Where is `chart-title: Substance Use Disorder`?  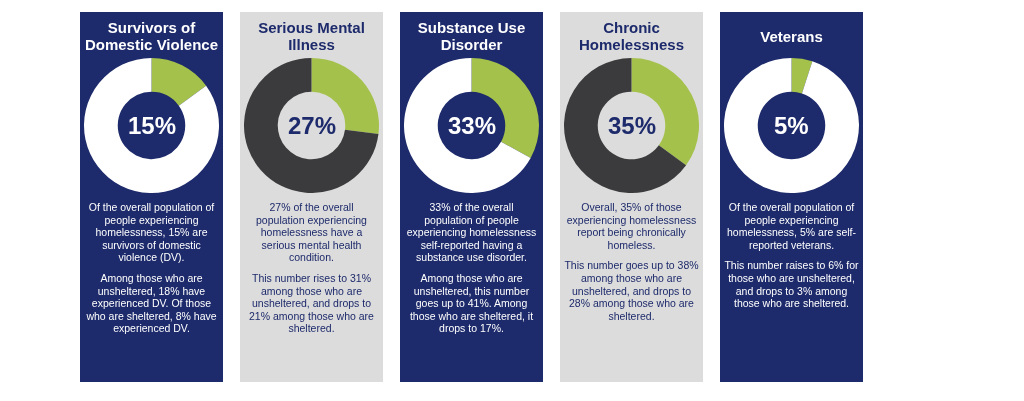
chart-title: Substance Use Disorder is located at coordinates (471, 36).